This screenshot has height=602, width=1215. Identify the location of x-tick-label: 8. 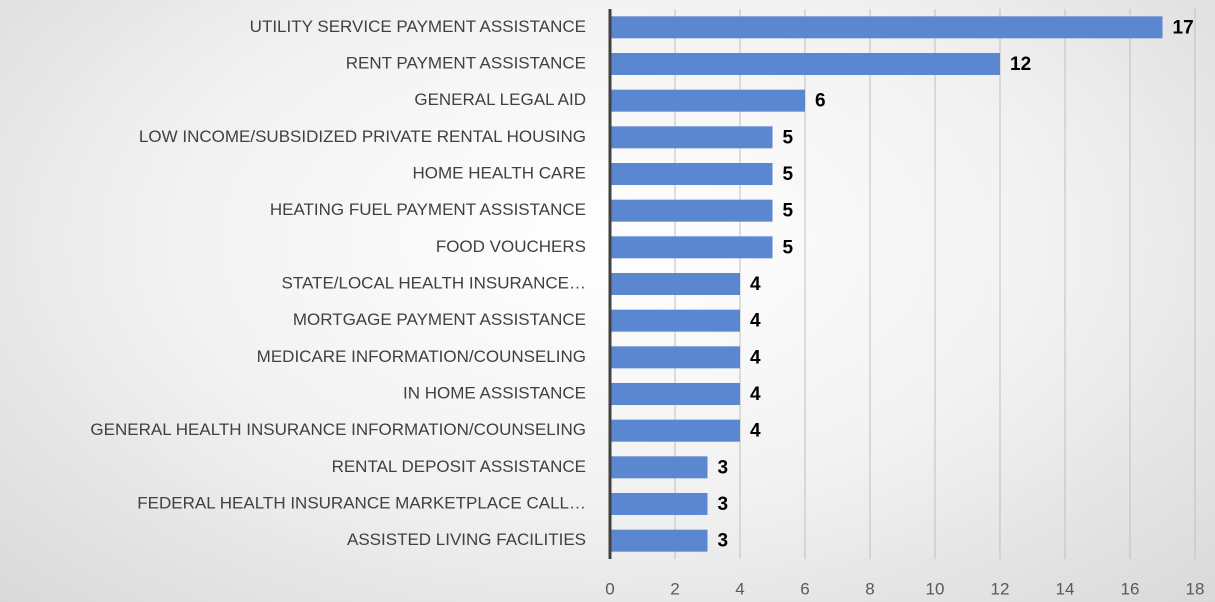
(869, 588).